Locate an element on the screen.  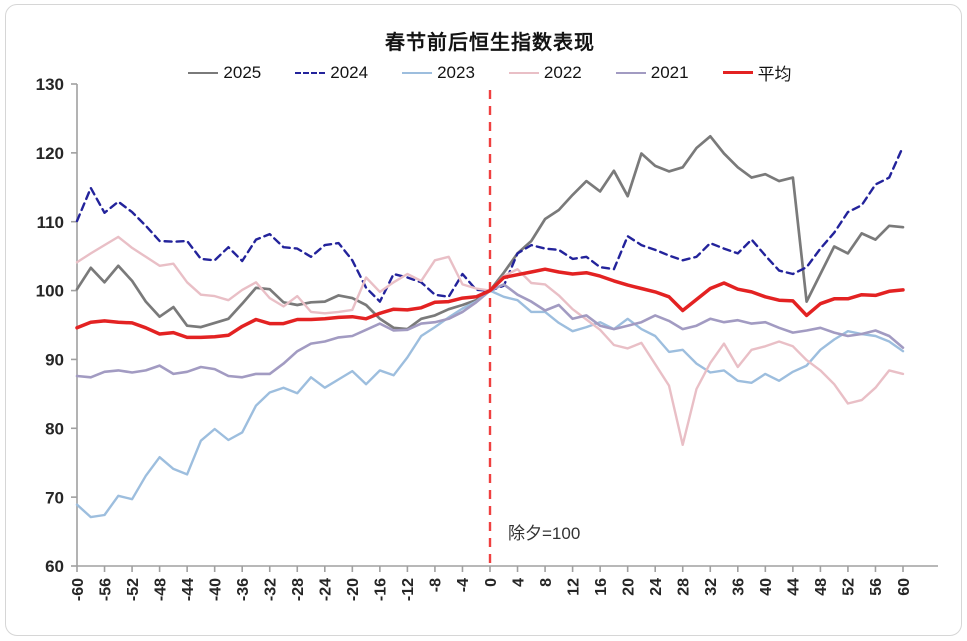
x-tick-label: 60 is located at coordinates (904, 587).